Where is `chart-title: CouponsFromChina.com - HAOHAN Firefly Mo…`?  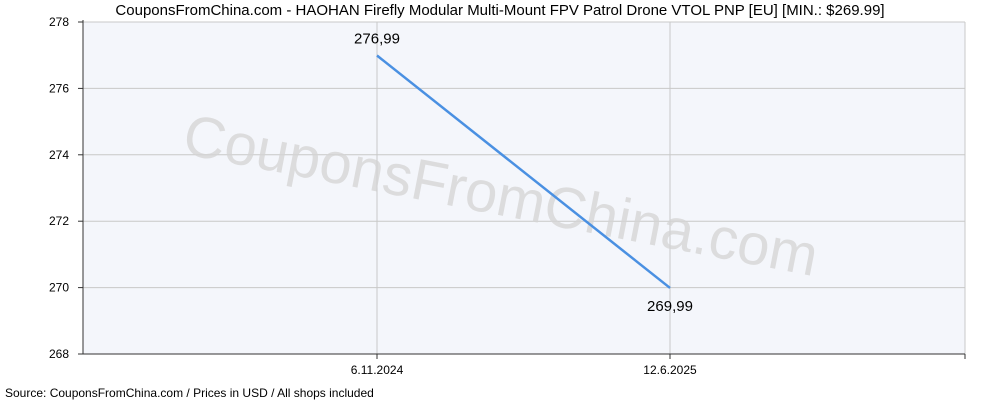 chart-title: CouponsFromChina.com - HAOHAN Firefly Mo… is located at coordinates (499, 10).